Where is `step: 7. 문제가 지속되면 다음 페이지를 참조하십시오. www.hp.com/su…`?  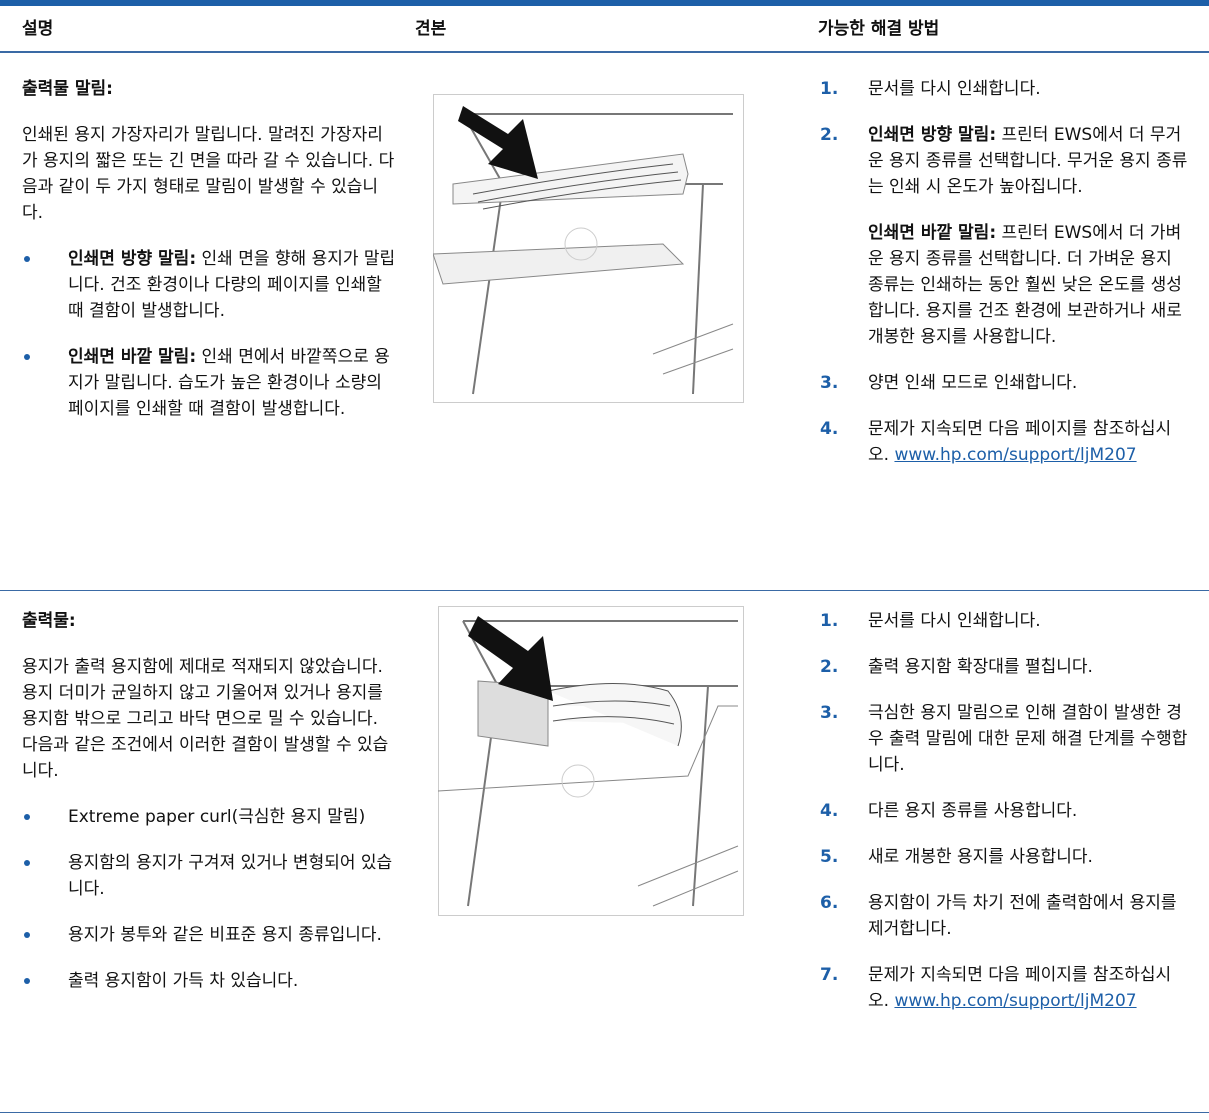
step: 7. 문제가 지속되면 다음 페이지를 참조하십시오. www.hp.com/su… is located at coordinates (1004, 988).